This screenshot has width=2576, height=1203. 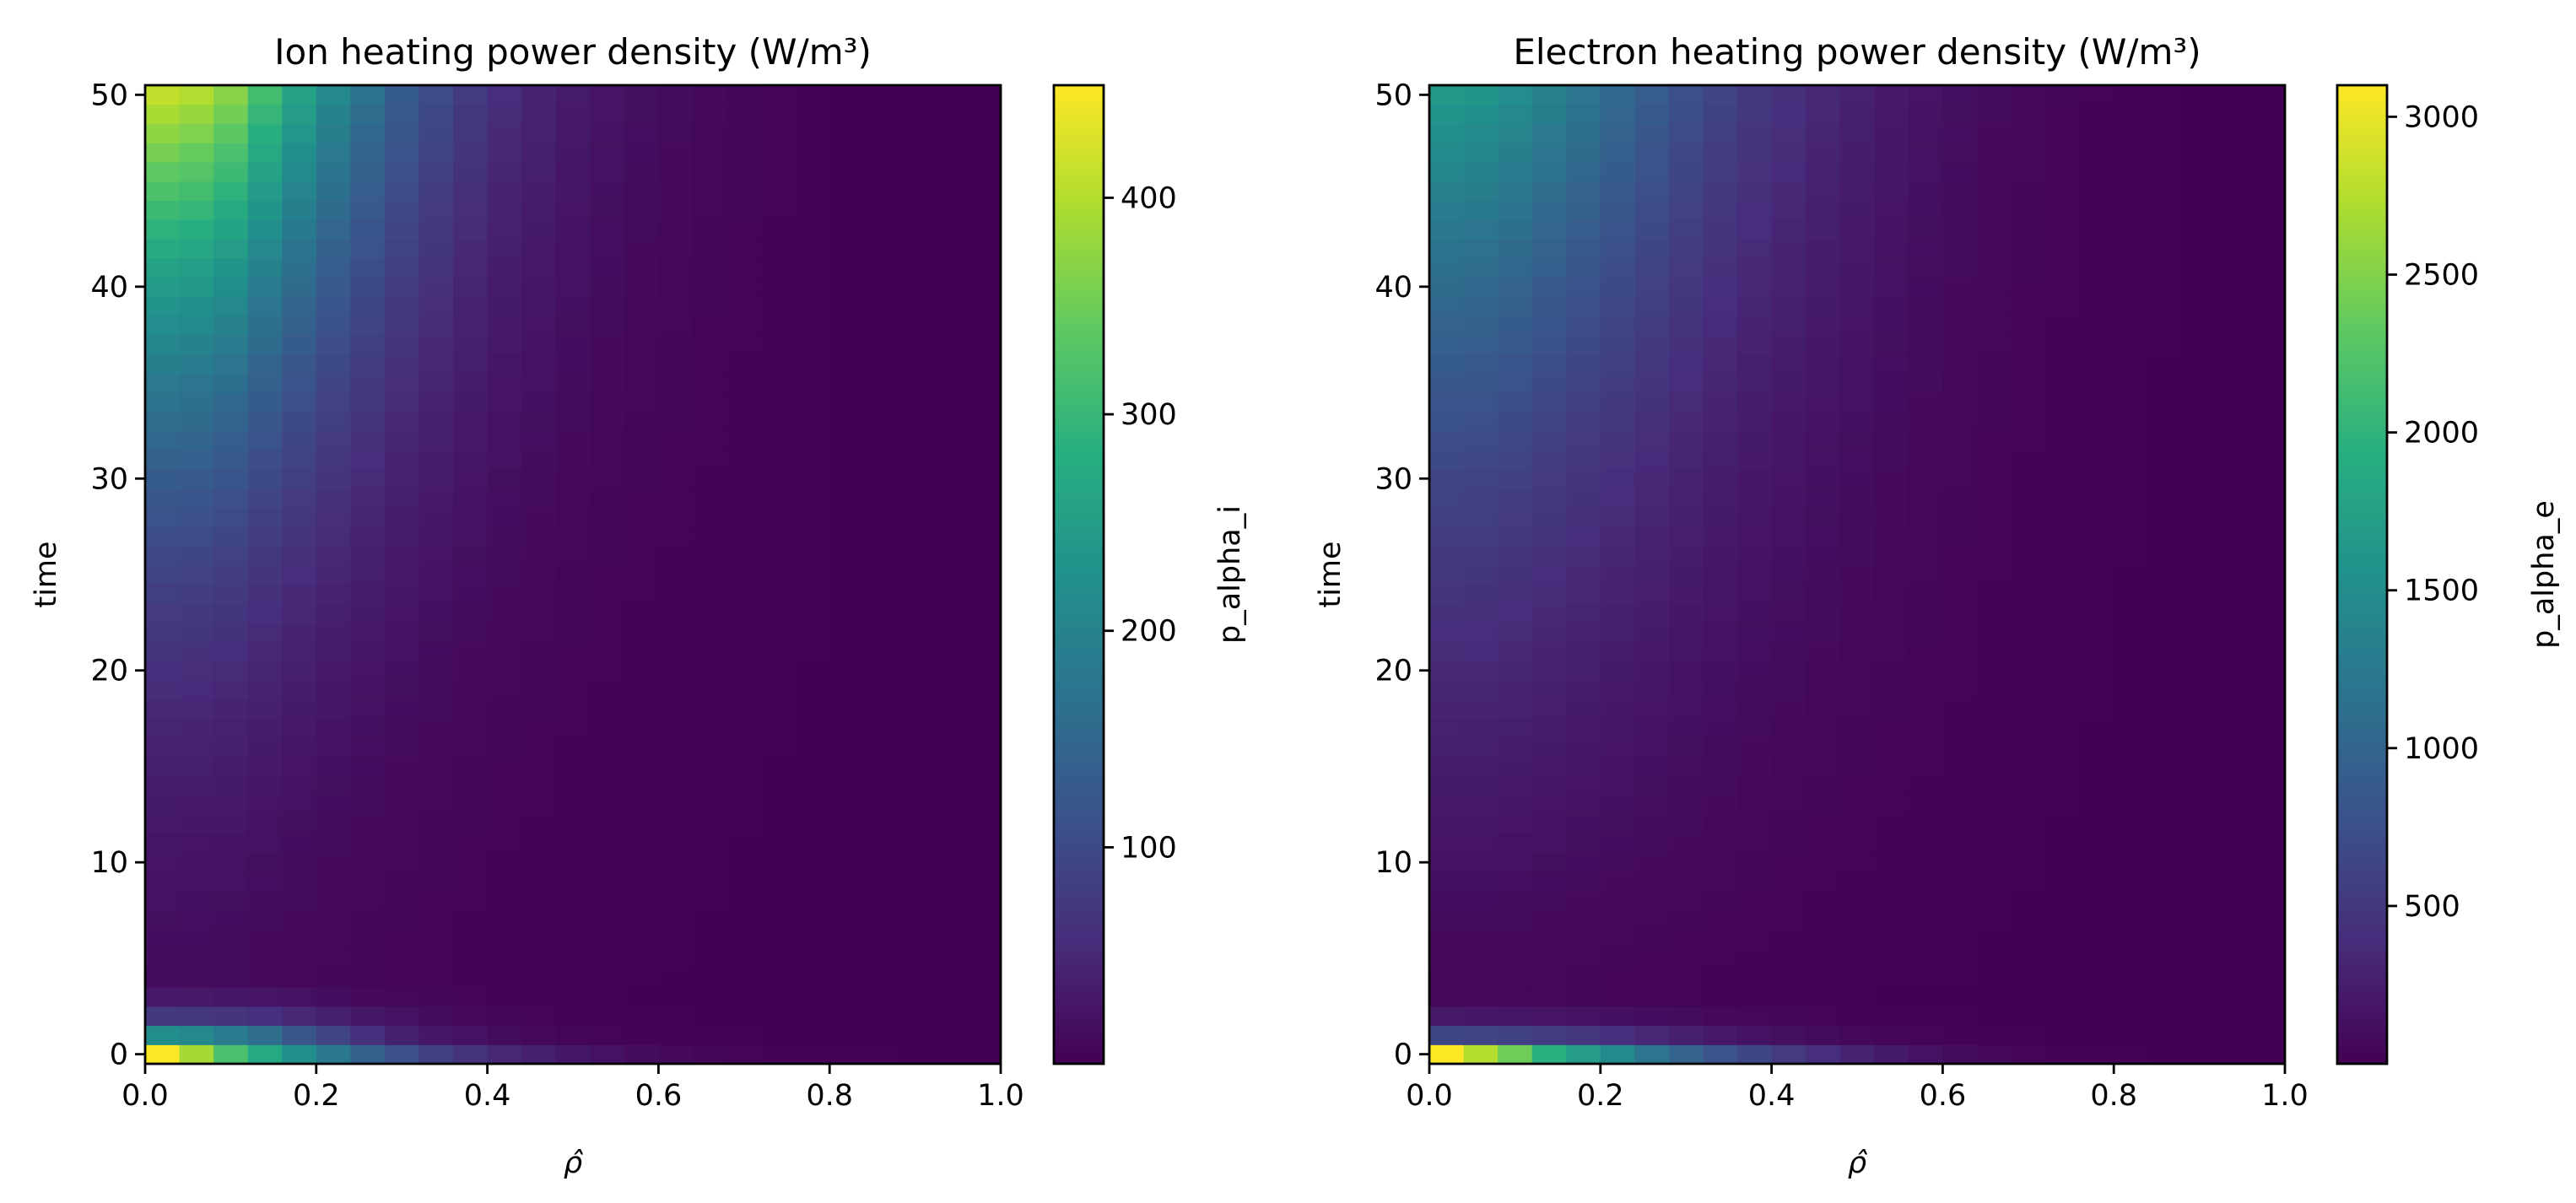 I want to click on x-tick-label: 0.8, so click(x=829, y=1096).